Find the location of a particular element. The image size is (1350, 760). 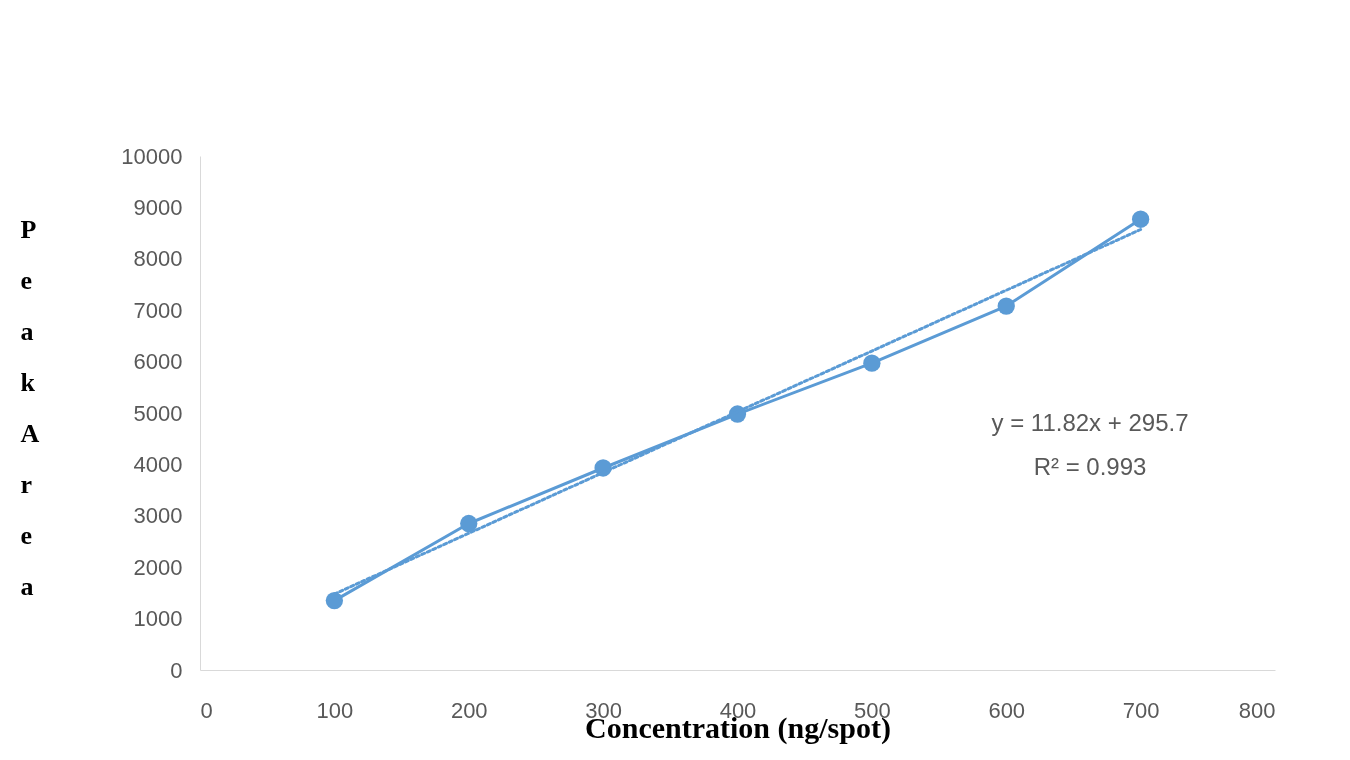

y-tick-label: 2000 is located at coordinates (158, 567).